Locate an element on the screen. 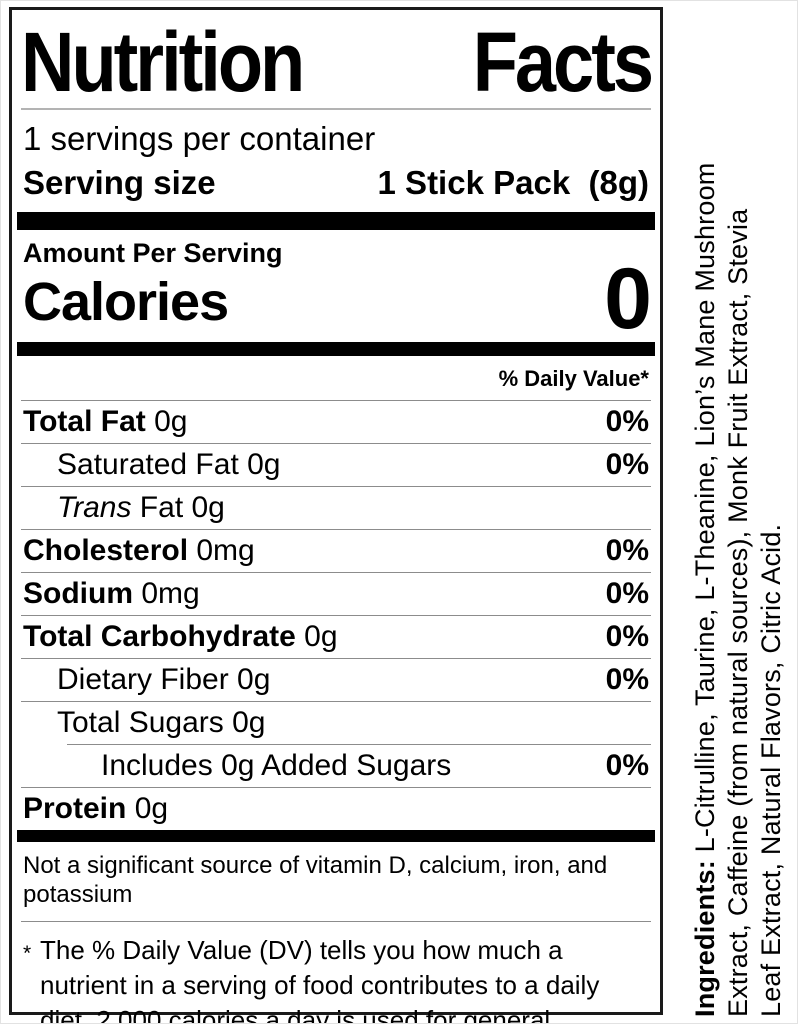 This screenshot has width=798, height=1024. title-word-facts: Facts is located at coordinates (563, 62).